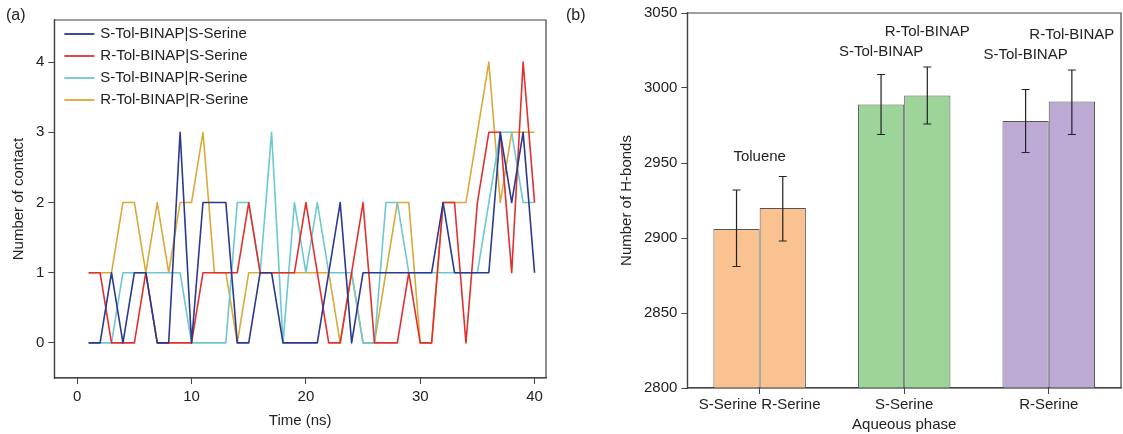 The image size is (1123, 434). I want to click on y-tick-label: 3, so click(40, 131).